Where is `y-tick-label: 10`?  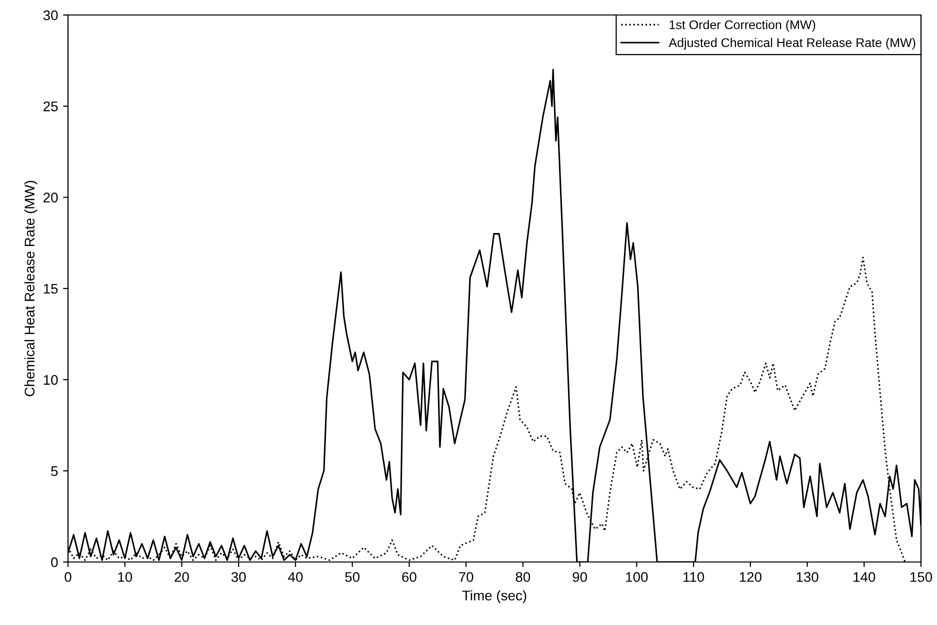
y-tick-label: 10 is located at coordinates (51, 380).